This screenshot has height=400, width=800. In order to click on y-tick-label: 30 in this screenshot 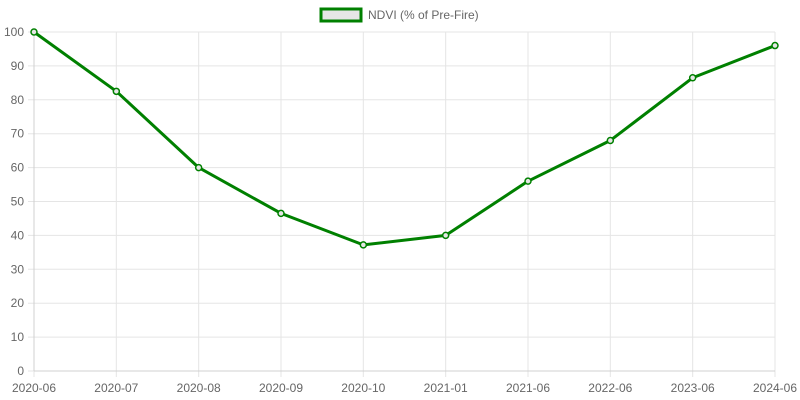, I will do `click(18, 269)`.